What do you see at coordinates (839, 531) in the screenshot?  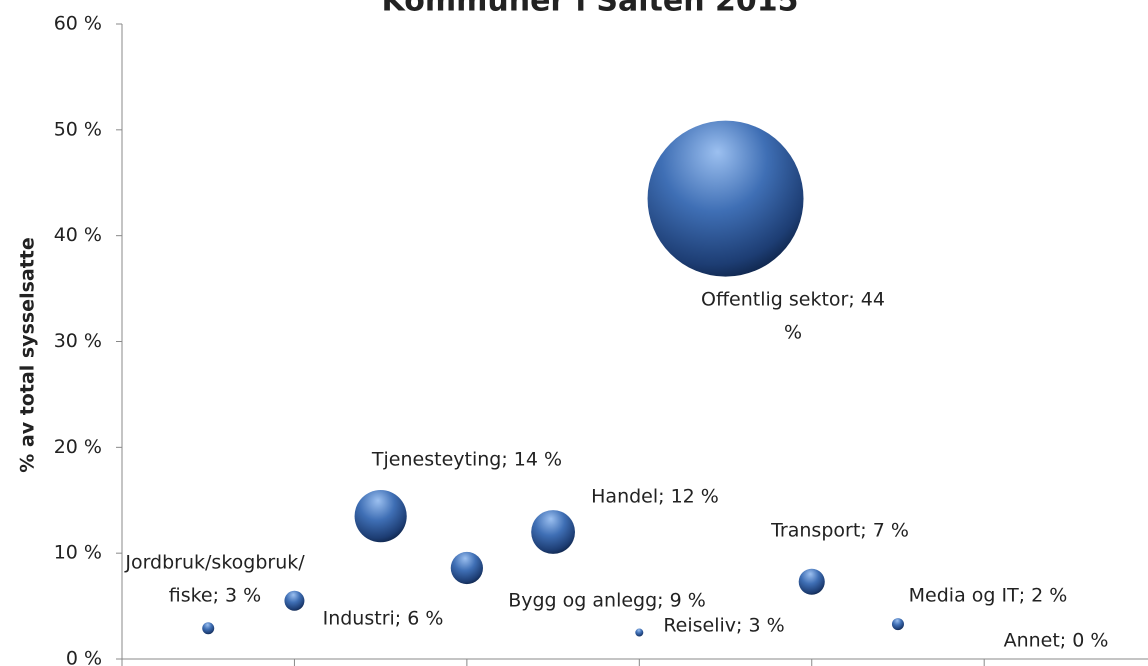 I see `data-label: Transport; 7 %` at bounding box center [839, 531].